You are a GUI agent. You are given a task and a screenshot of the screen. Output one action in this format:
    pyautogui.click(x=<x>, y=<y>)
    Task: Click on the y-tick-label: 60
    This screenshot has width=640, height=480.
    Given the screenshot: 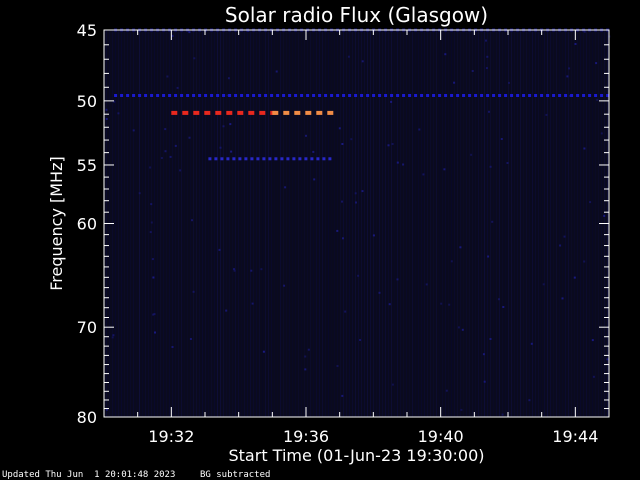 What is the action you would take?
    pyautogui.click(x=87, y=224)
    